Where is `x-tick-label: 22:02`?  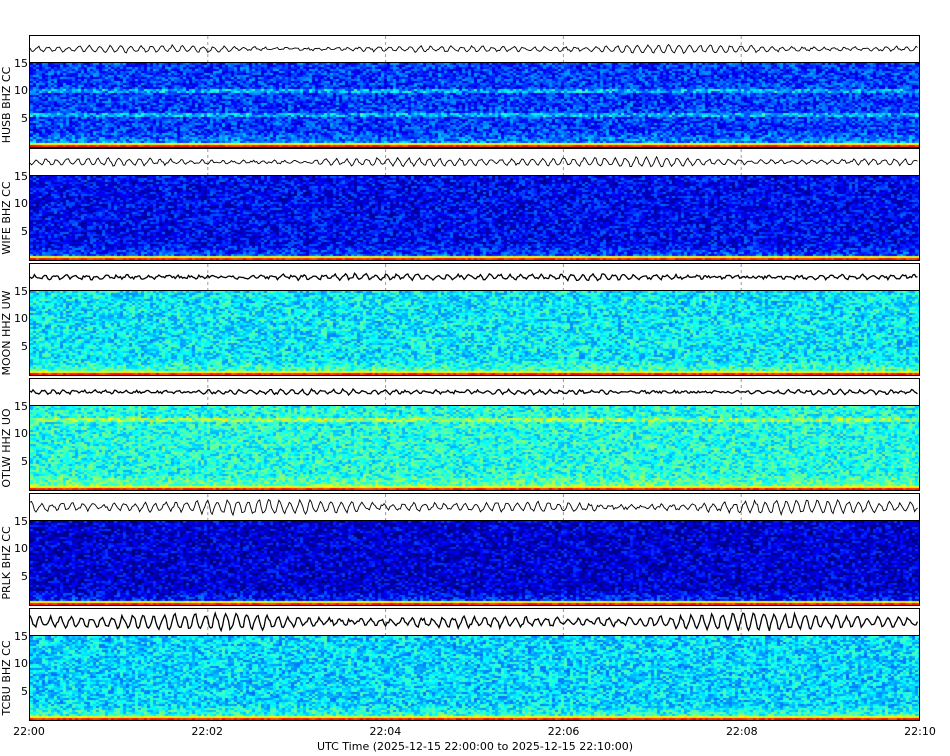
x-tick-label: 22:02 is located at coordinates (207, 731).